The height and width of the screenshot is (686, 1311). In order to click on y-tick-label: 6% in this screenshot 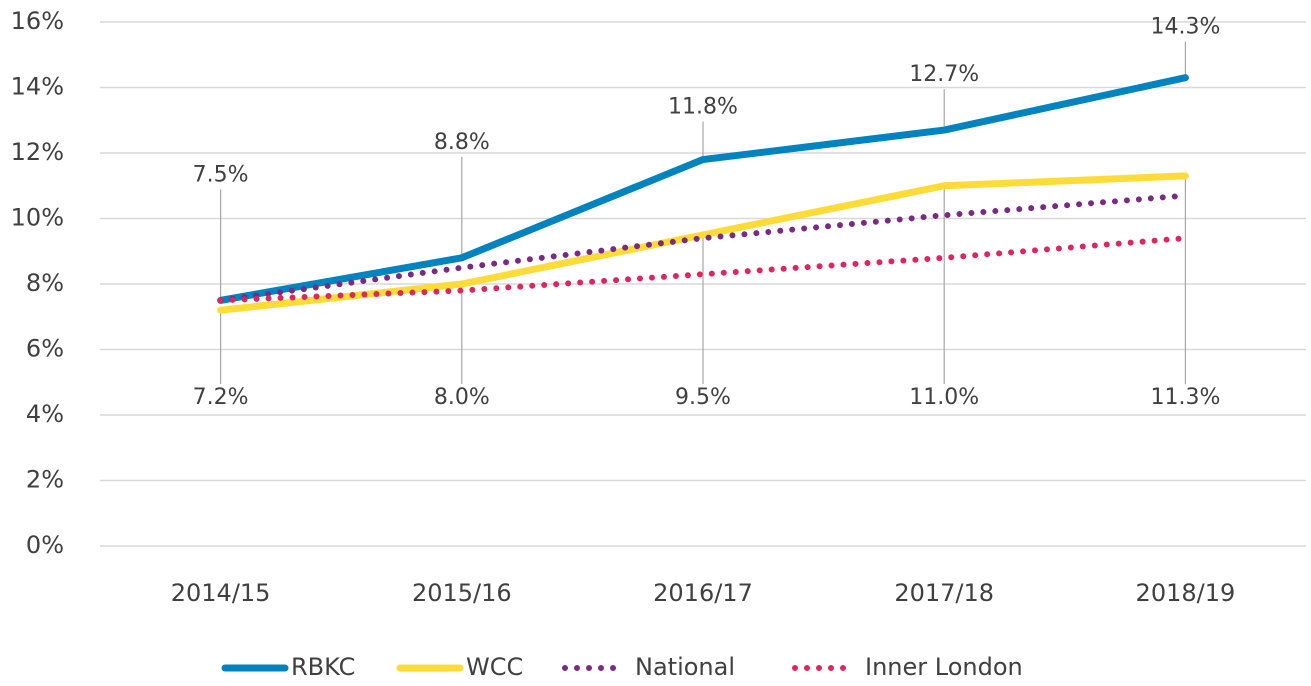, I will do `click(45, 349)`.